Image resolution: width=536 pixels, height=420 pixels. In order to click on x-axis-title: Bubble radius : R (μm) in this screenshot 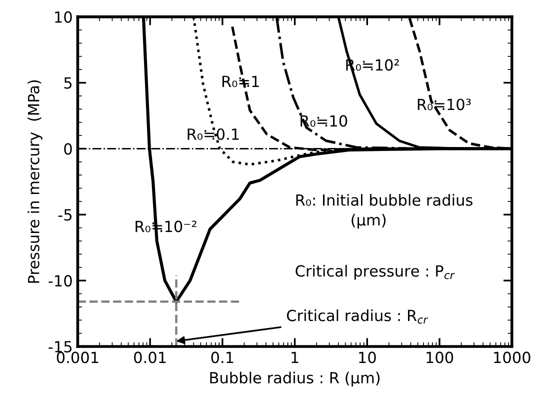, I will do `click(295, 379)`.